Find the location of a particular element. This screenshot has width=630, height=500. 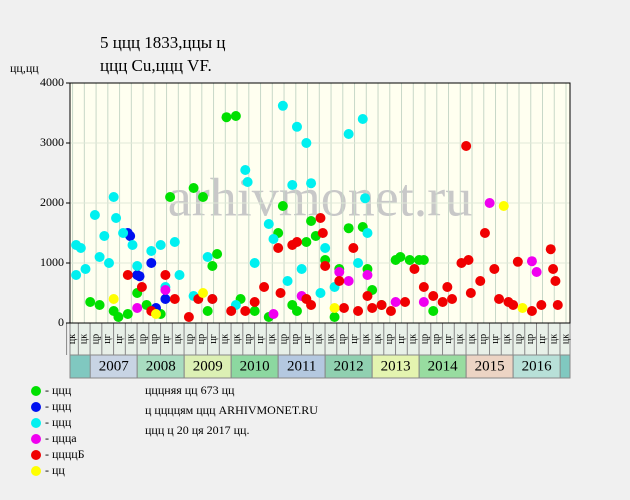

x-label-row is located at coordinates (320, 339).